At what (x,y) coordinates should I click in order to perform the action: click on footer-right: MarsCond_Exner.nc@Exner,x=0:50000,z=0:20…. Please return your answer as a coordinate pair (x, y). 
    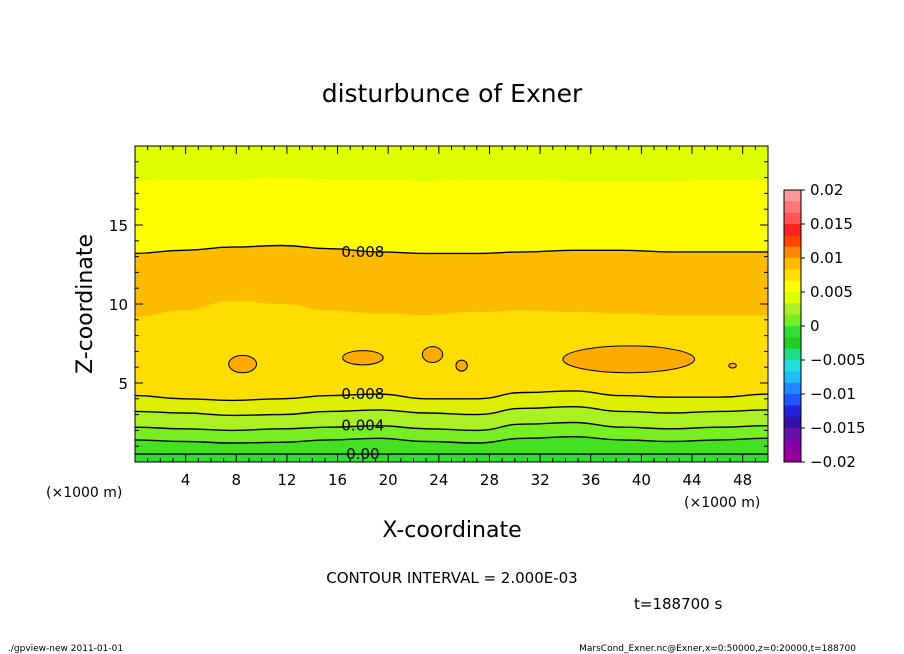
    Looking at the image, I should click on (717, 649).